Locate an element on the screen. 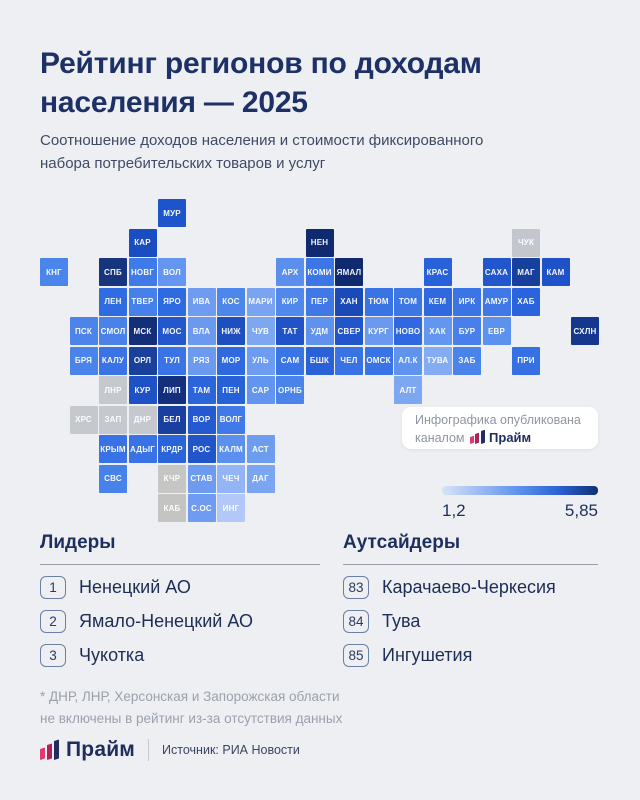 This screenshot has width=640, height=800. map-tile: НОВО is located at coordinates (408, 331).